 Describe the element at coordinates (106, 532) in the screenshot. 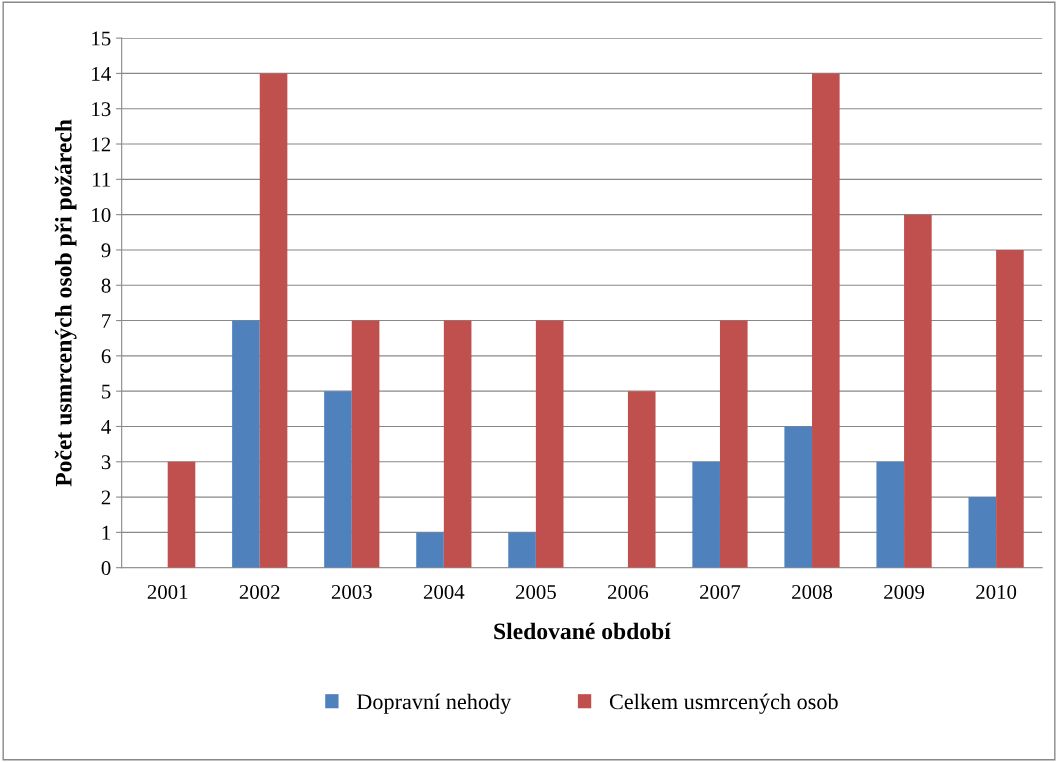

I see `y-tick-label: 1` at that location.